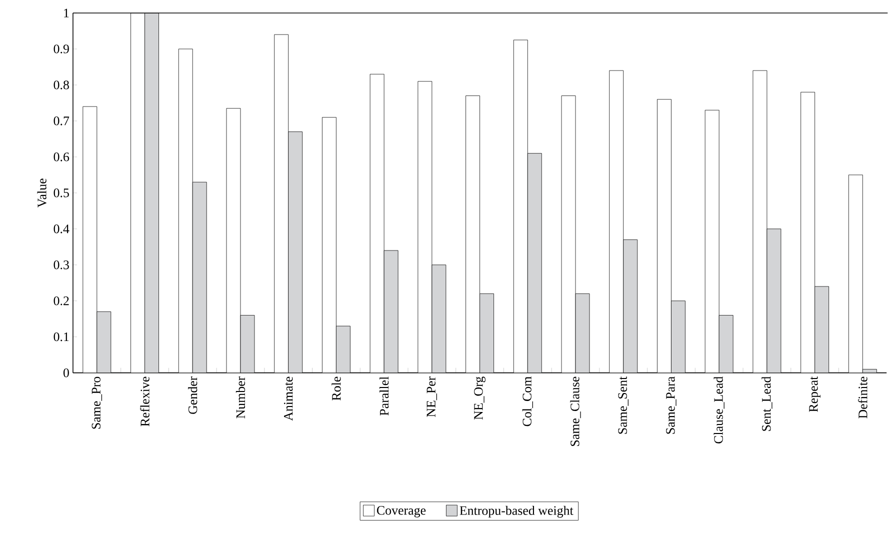 Image resolution: width=888 pixels, height=537 pixels. Describe the element at coordinates (384, 396) in the screenshot. I see `x-tick-label: Parallel` at that location.